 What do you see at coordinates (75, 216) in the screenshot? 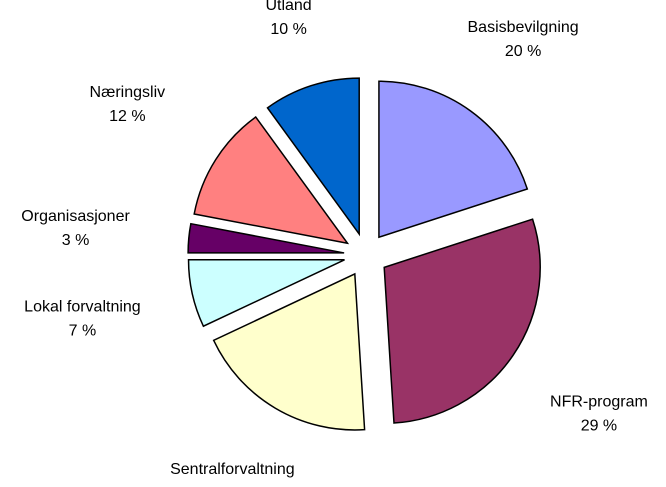
I see `slice-label: Organisasjoner` at bounding box center [75, 216].